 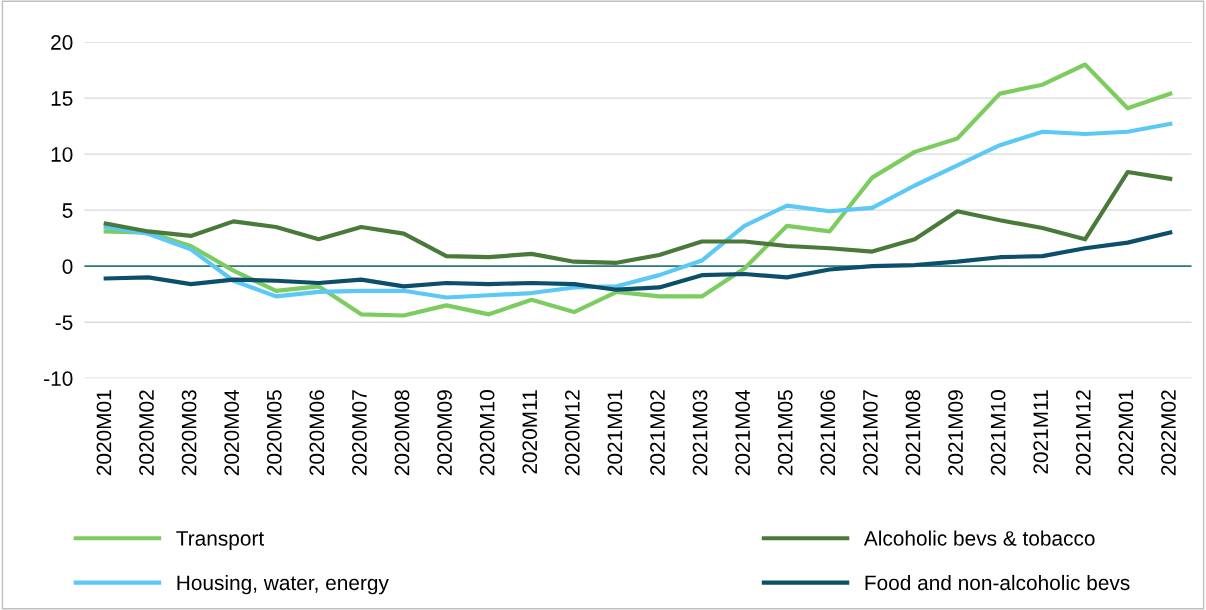 I want to click on x-tick-label: 2021M11, so click(x=1041, y=432).